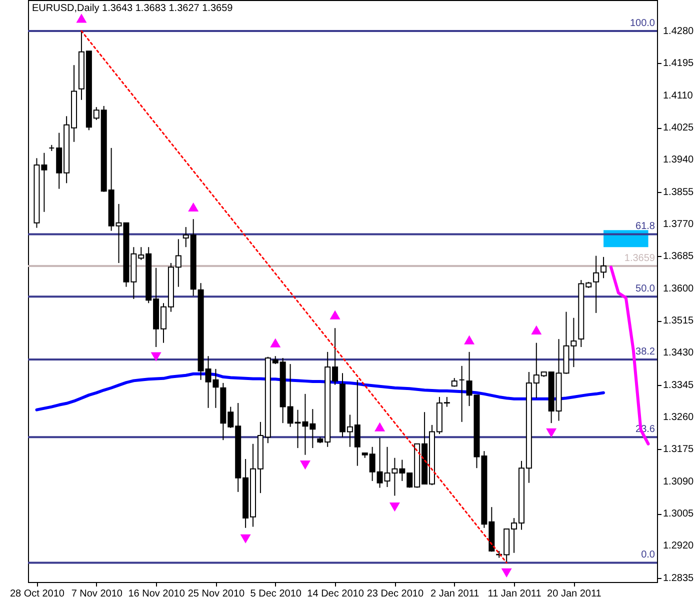  What do you see at coordinates (133, 8) in the screenshot?
I see `chart-title: EURUSD,Daily 1.3643 1.3683 1.3627 1.3659` at bounding box center [133, 8].